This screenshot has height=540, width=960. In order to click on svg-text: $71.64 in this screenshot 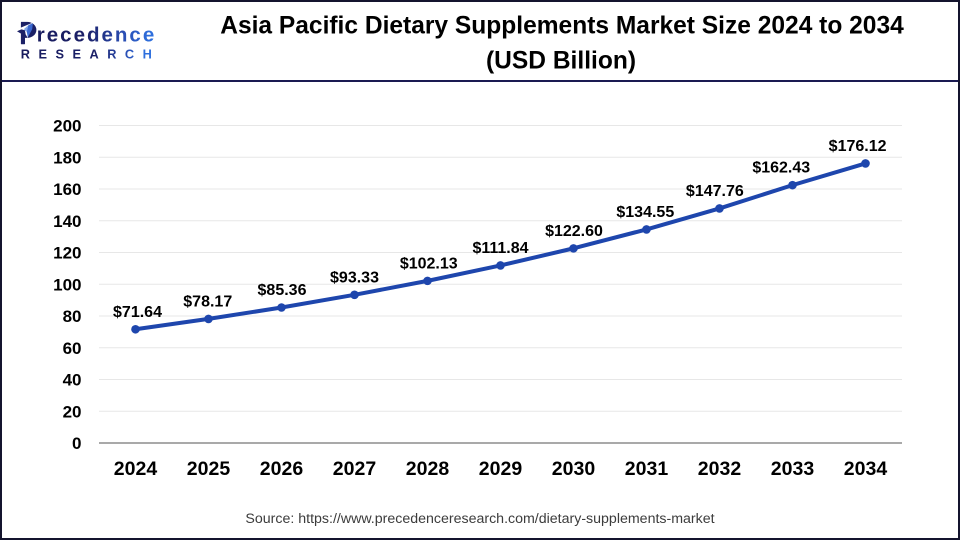, I will do `click(137, 312)`.